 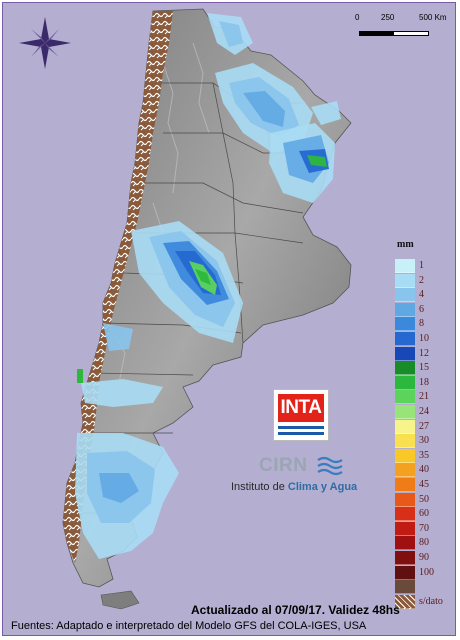 I want to click on legend-row: 30, so click(x=425, y=441).